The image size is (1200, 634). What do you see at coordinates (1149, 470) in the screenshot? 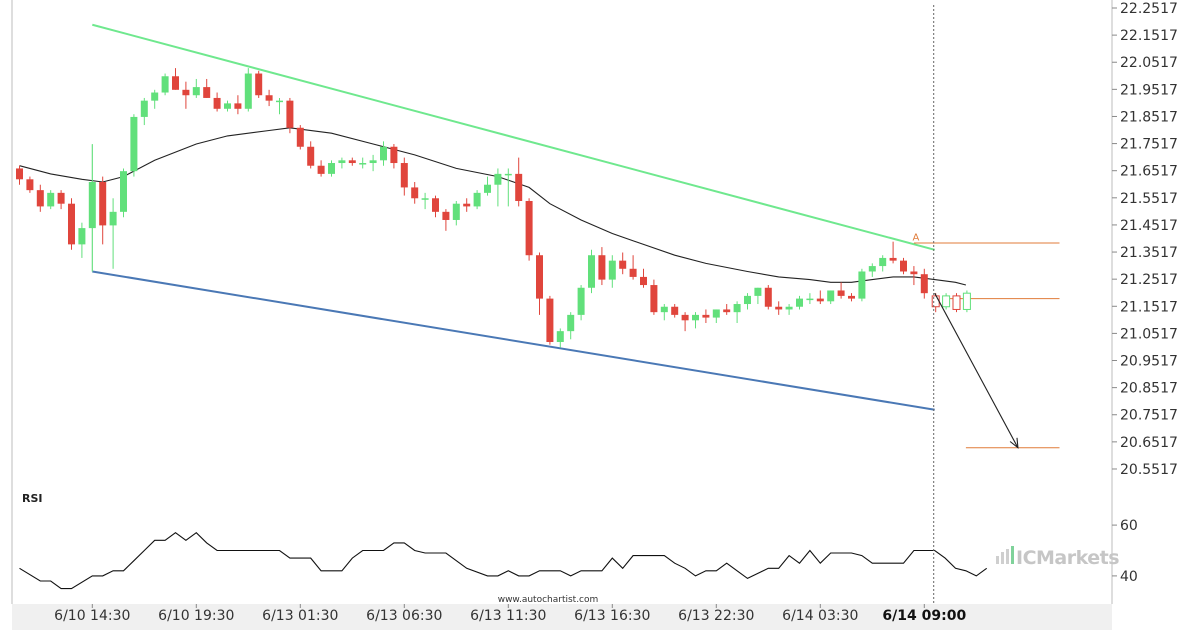
I see `price-tick-label: 20.5517` at bounding box center [1149, 470].